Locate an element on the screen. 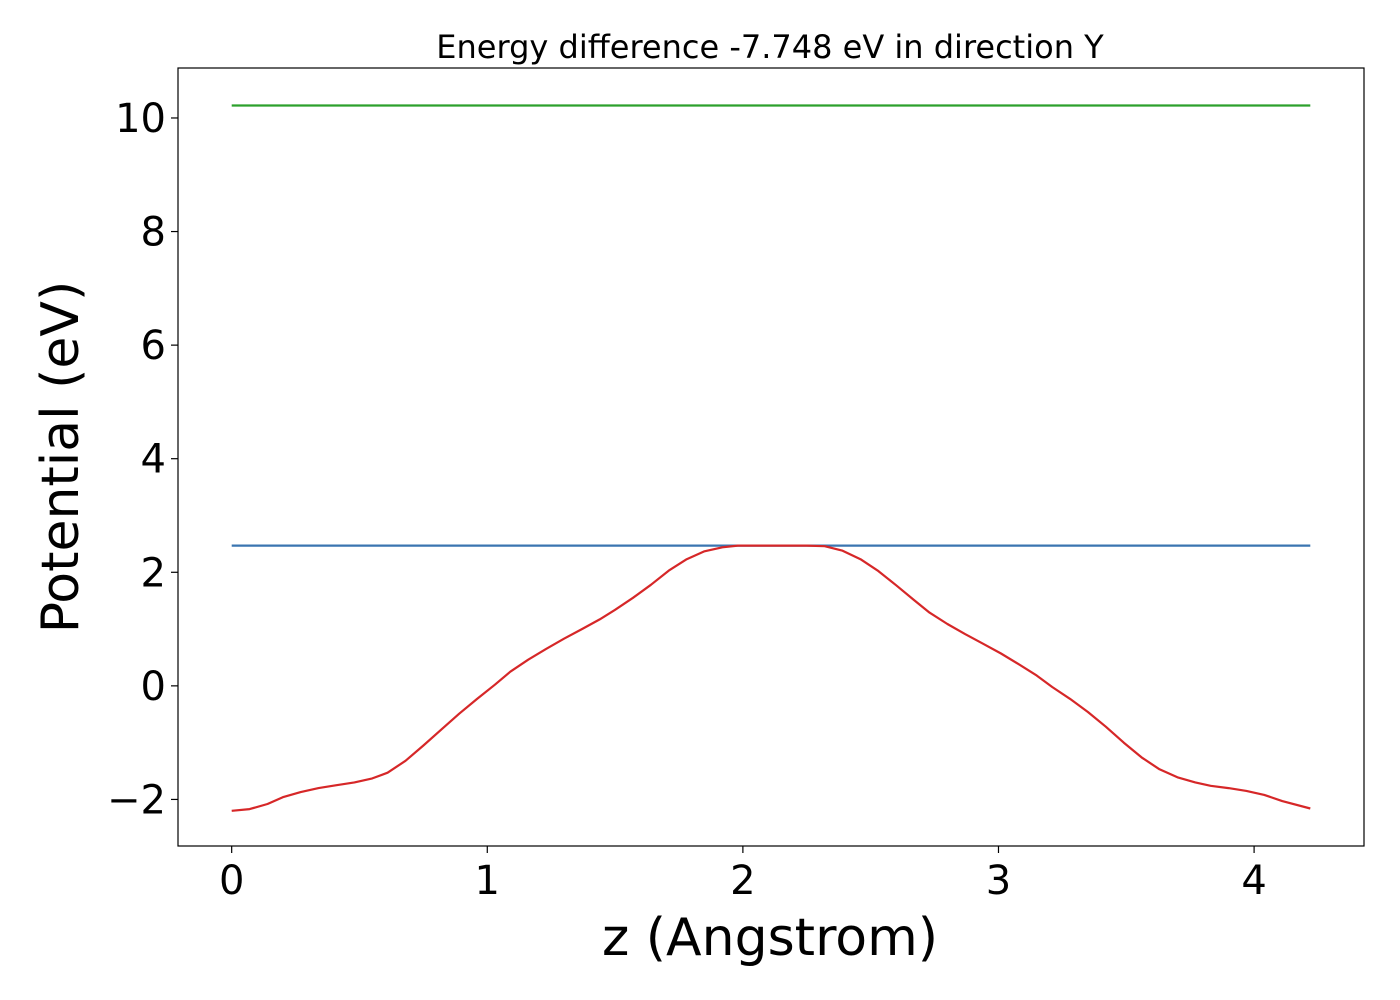 This screenshot has height=1000, width=1400. y-tick-label: −2 is located at coordinates (136, 800).